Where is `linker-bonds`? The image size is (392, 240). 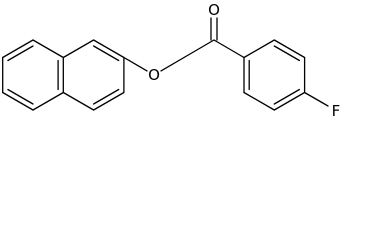
linker-bonds is located at coordinates (184, 44).